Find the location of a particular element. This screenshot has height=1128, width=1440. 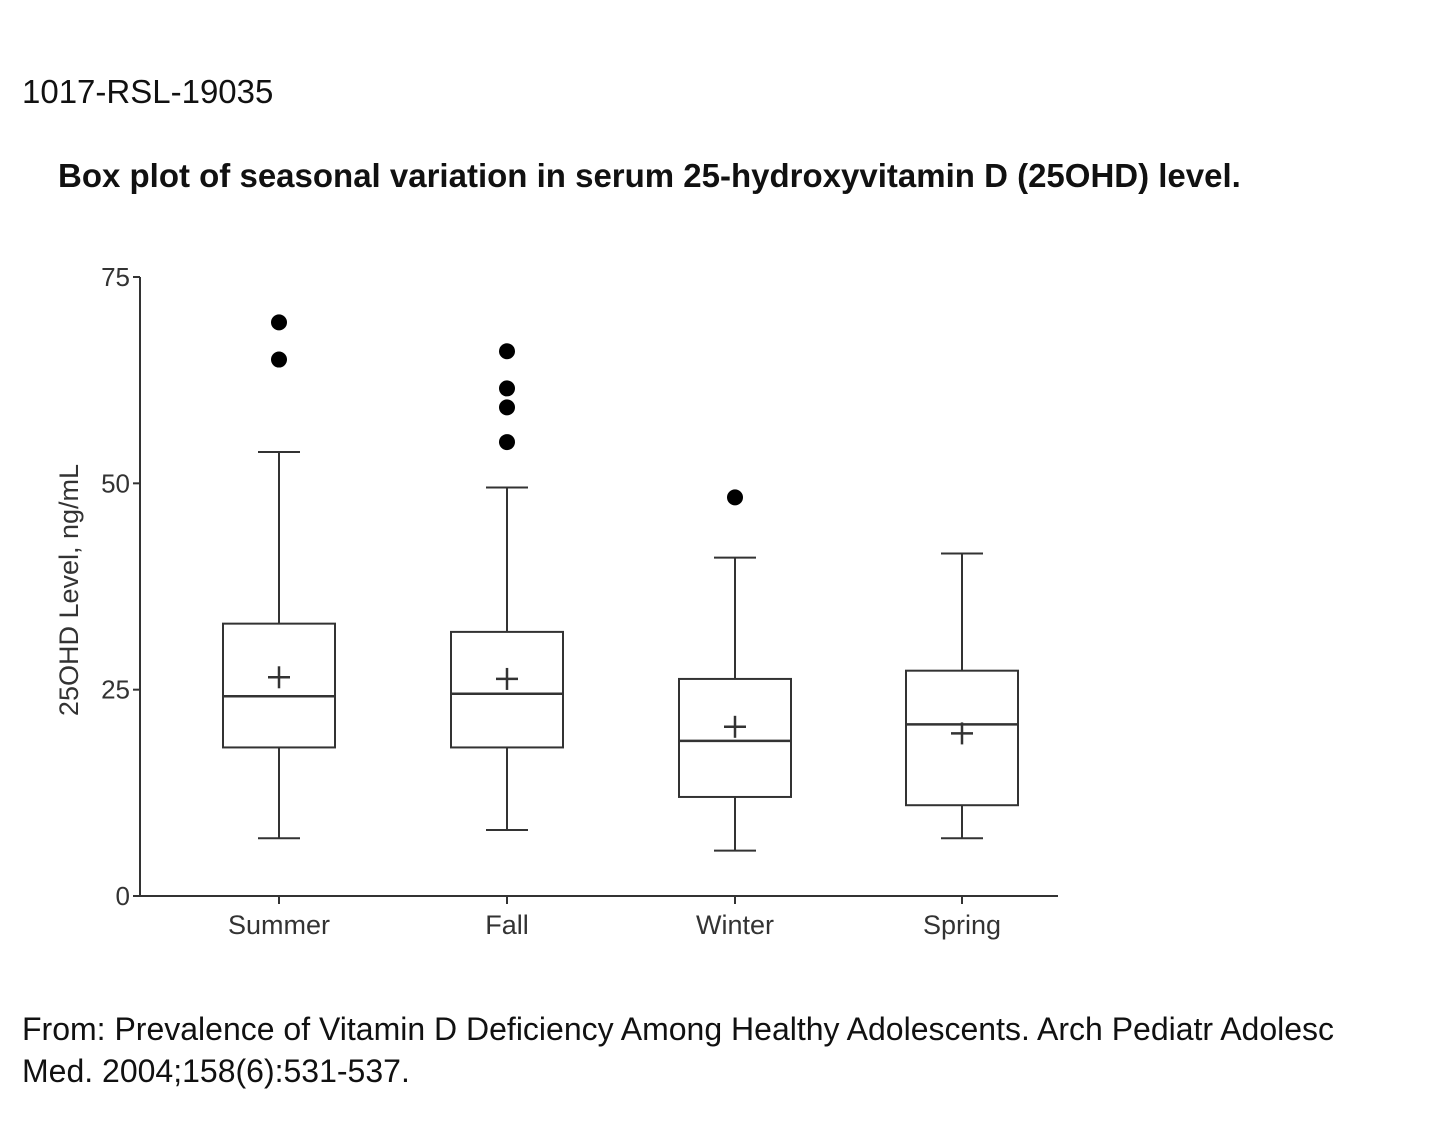

y-tick-label: 0 is located at coordinates (123, 896).